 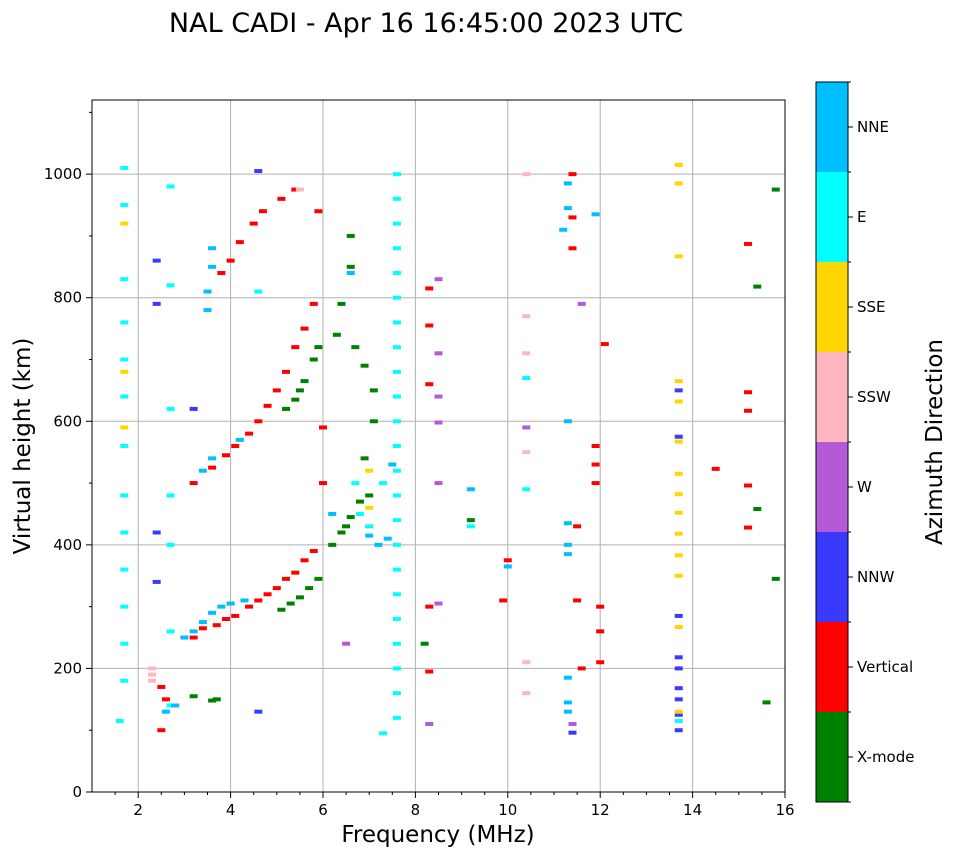 I want to click on y-tick-label: 600, so click(x=67, y=421).